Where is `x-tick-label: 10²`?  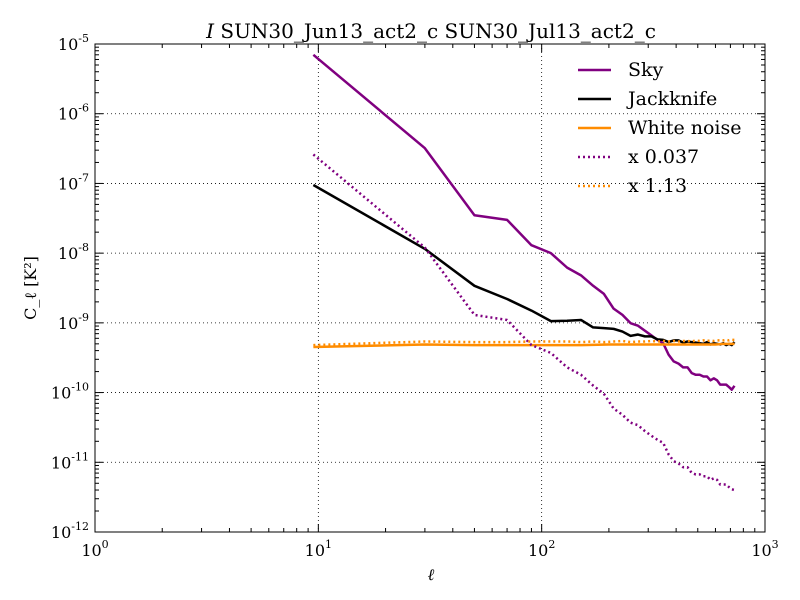 x-tick-label: 10² is located at coordinates (541, 549).